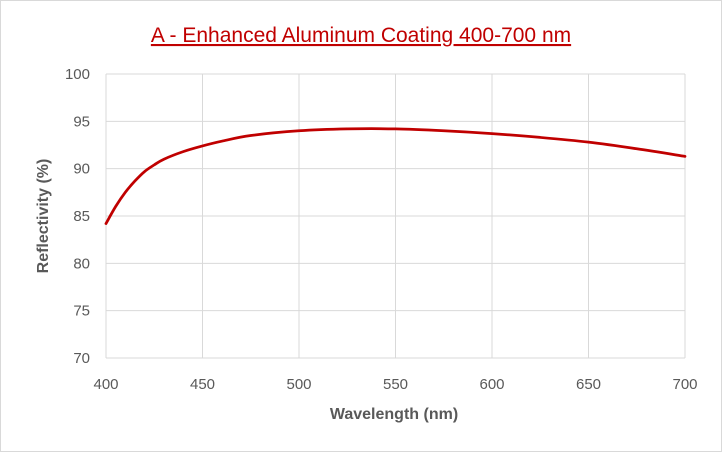  What do you see at coordinates (361, 35) in the screenshot?
I see `chart-title: A - Enhanced Aluminum Coating 400-700 nm` at bounding box center [361, 35].